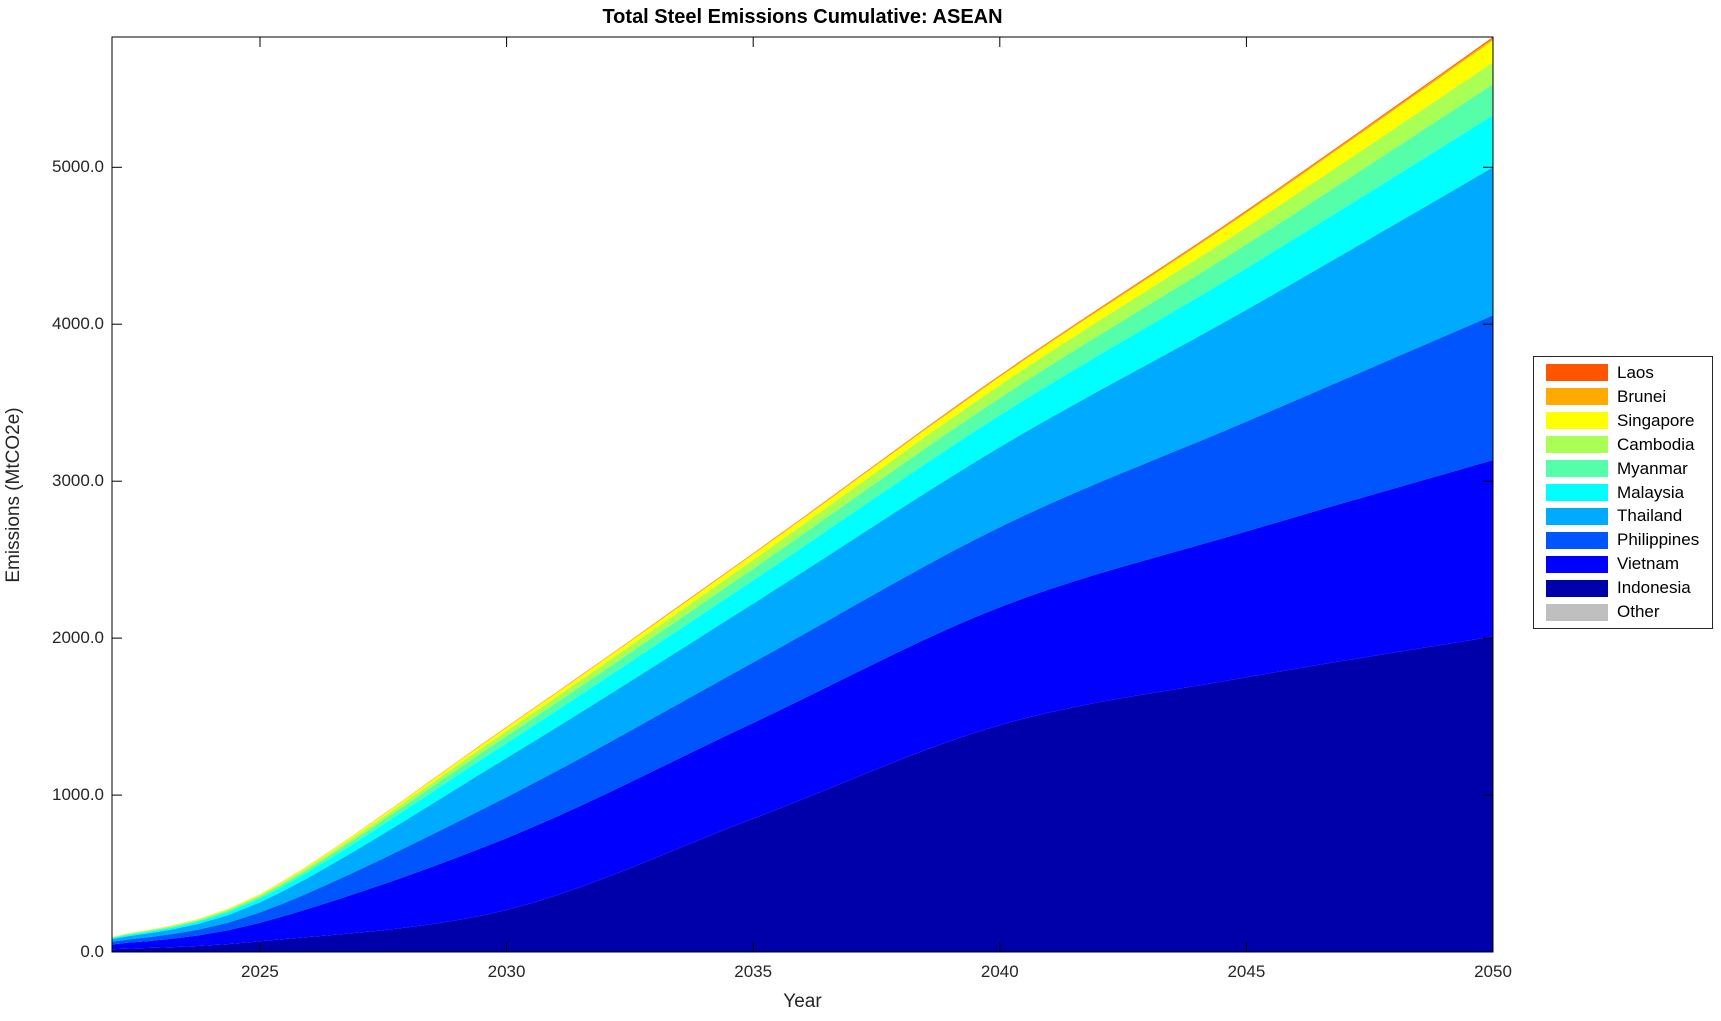  I want to click on x-tick-label: 2045, so click(1246, 971).